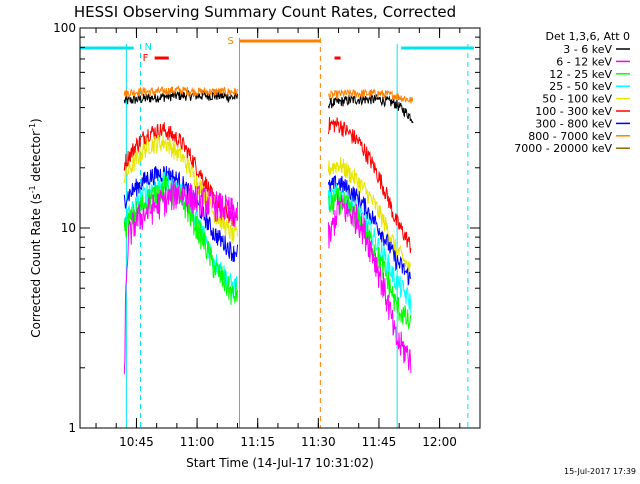  What do you see at coordinates (318, 442) in the screenshot?
I see `x-tick-label-3: 11:30` at bounding box center [318, 442].